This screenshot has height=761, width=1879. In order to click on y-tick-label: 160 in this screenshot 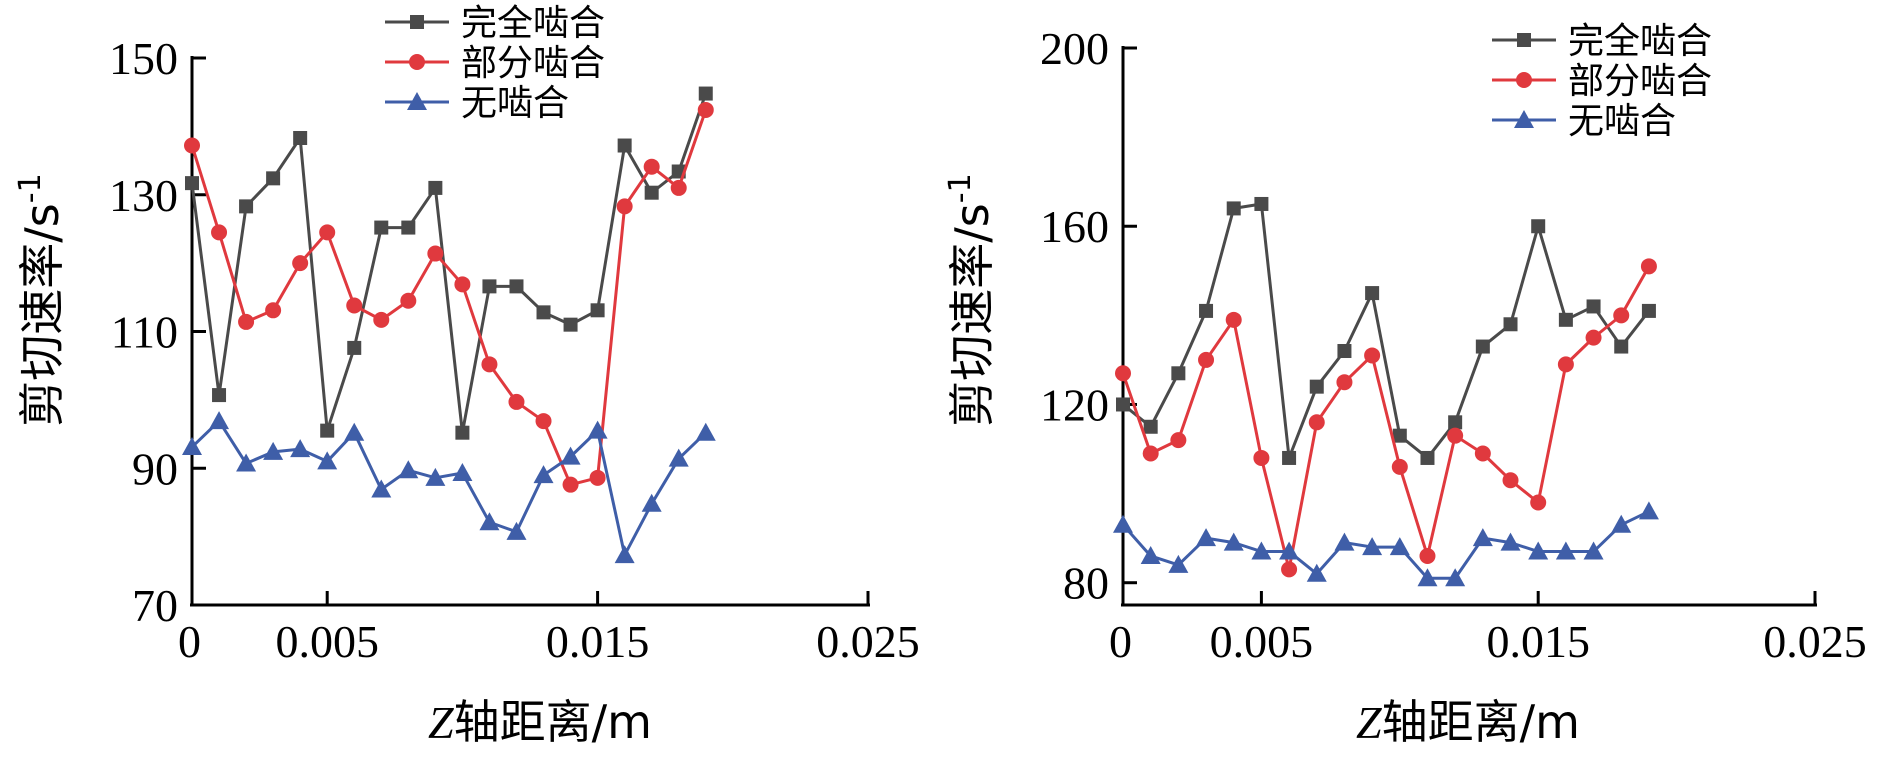, I will do `click(1074, 226)`.